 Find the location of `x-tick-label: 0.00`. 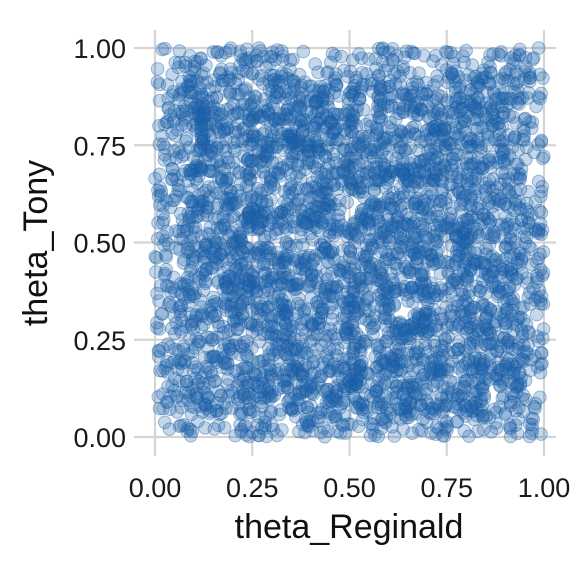

x-tick-label: 0.00 is located at coordinates (155, 488).